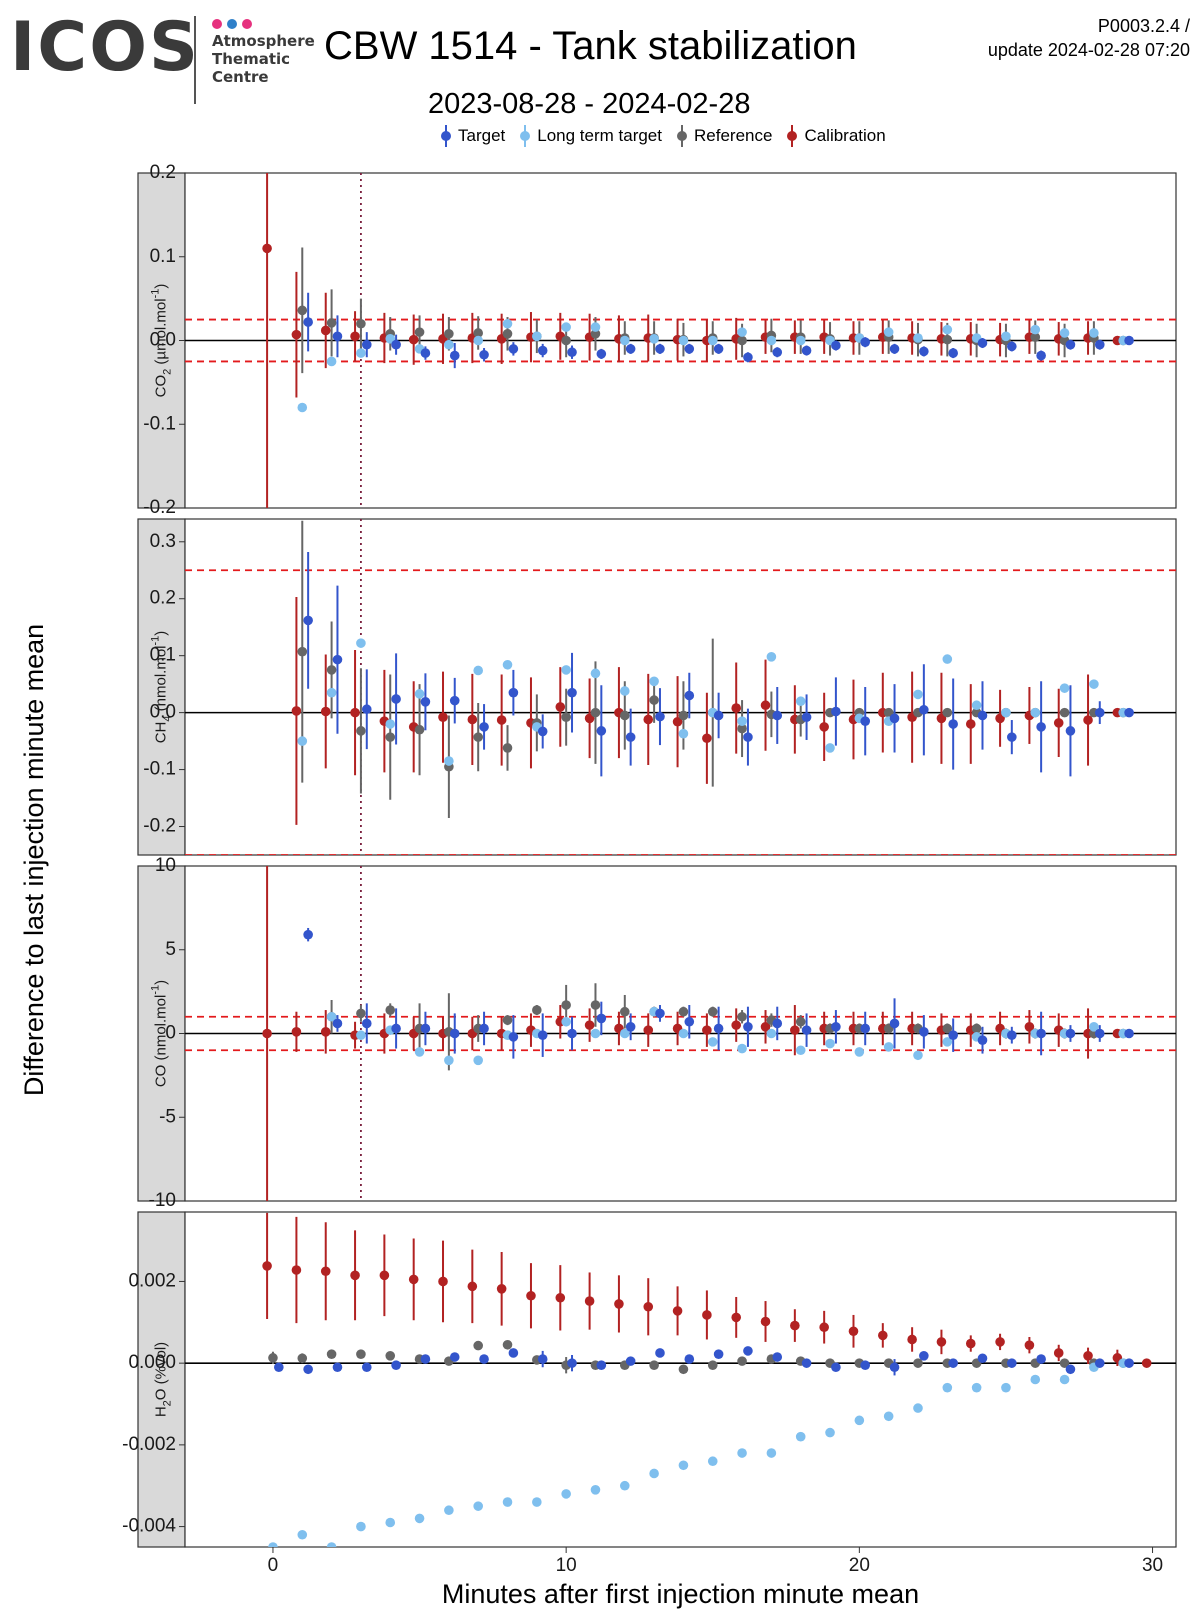  I want to click on series-long-term-target, so click(713, 702).